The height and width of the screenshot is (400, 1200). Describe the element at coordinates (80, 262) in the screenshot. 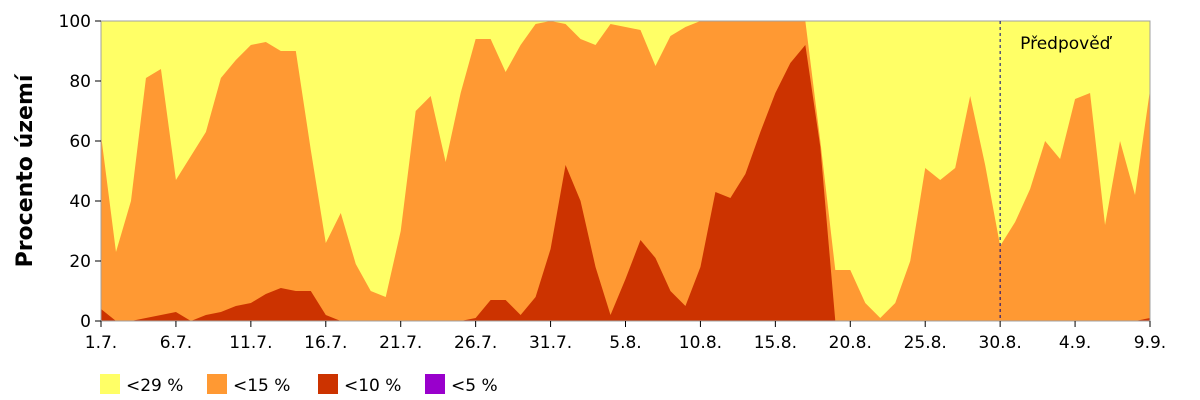

I see `y-tick-label: 20` at that location.